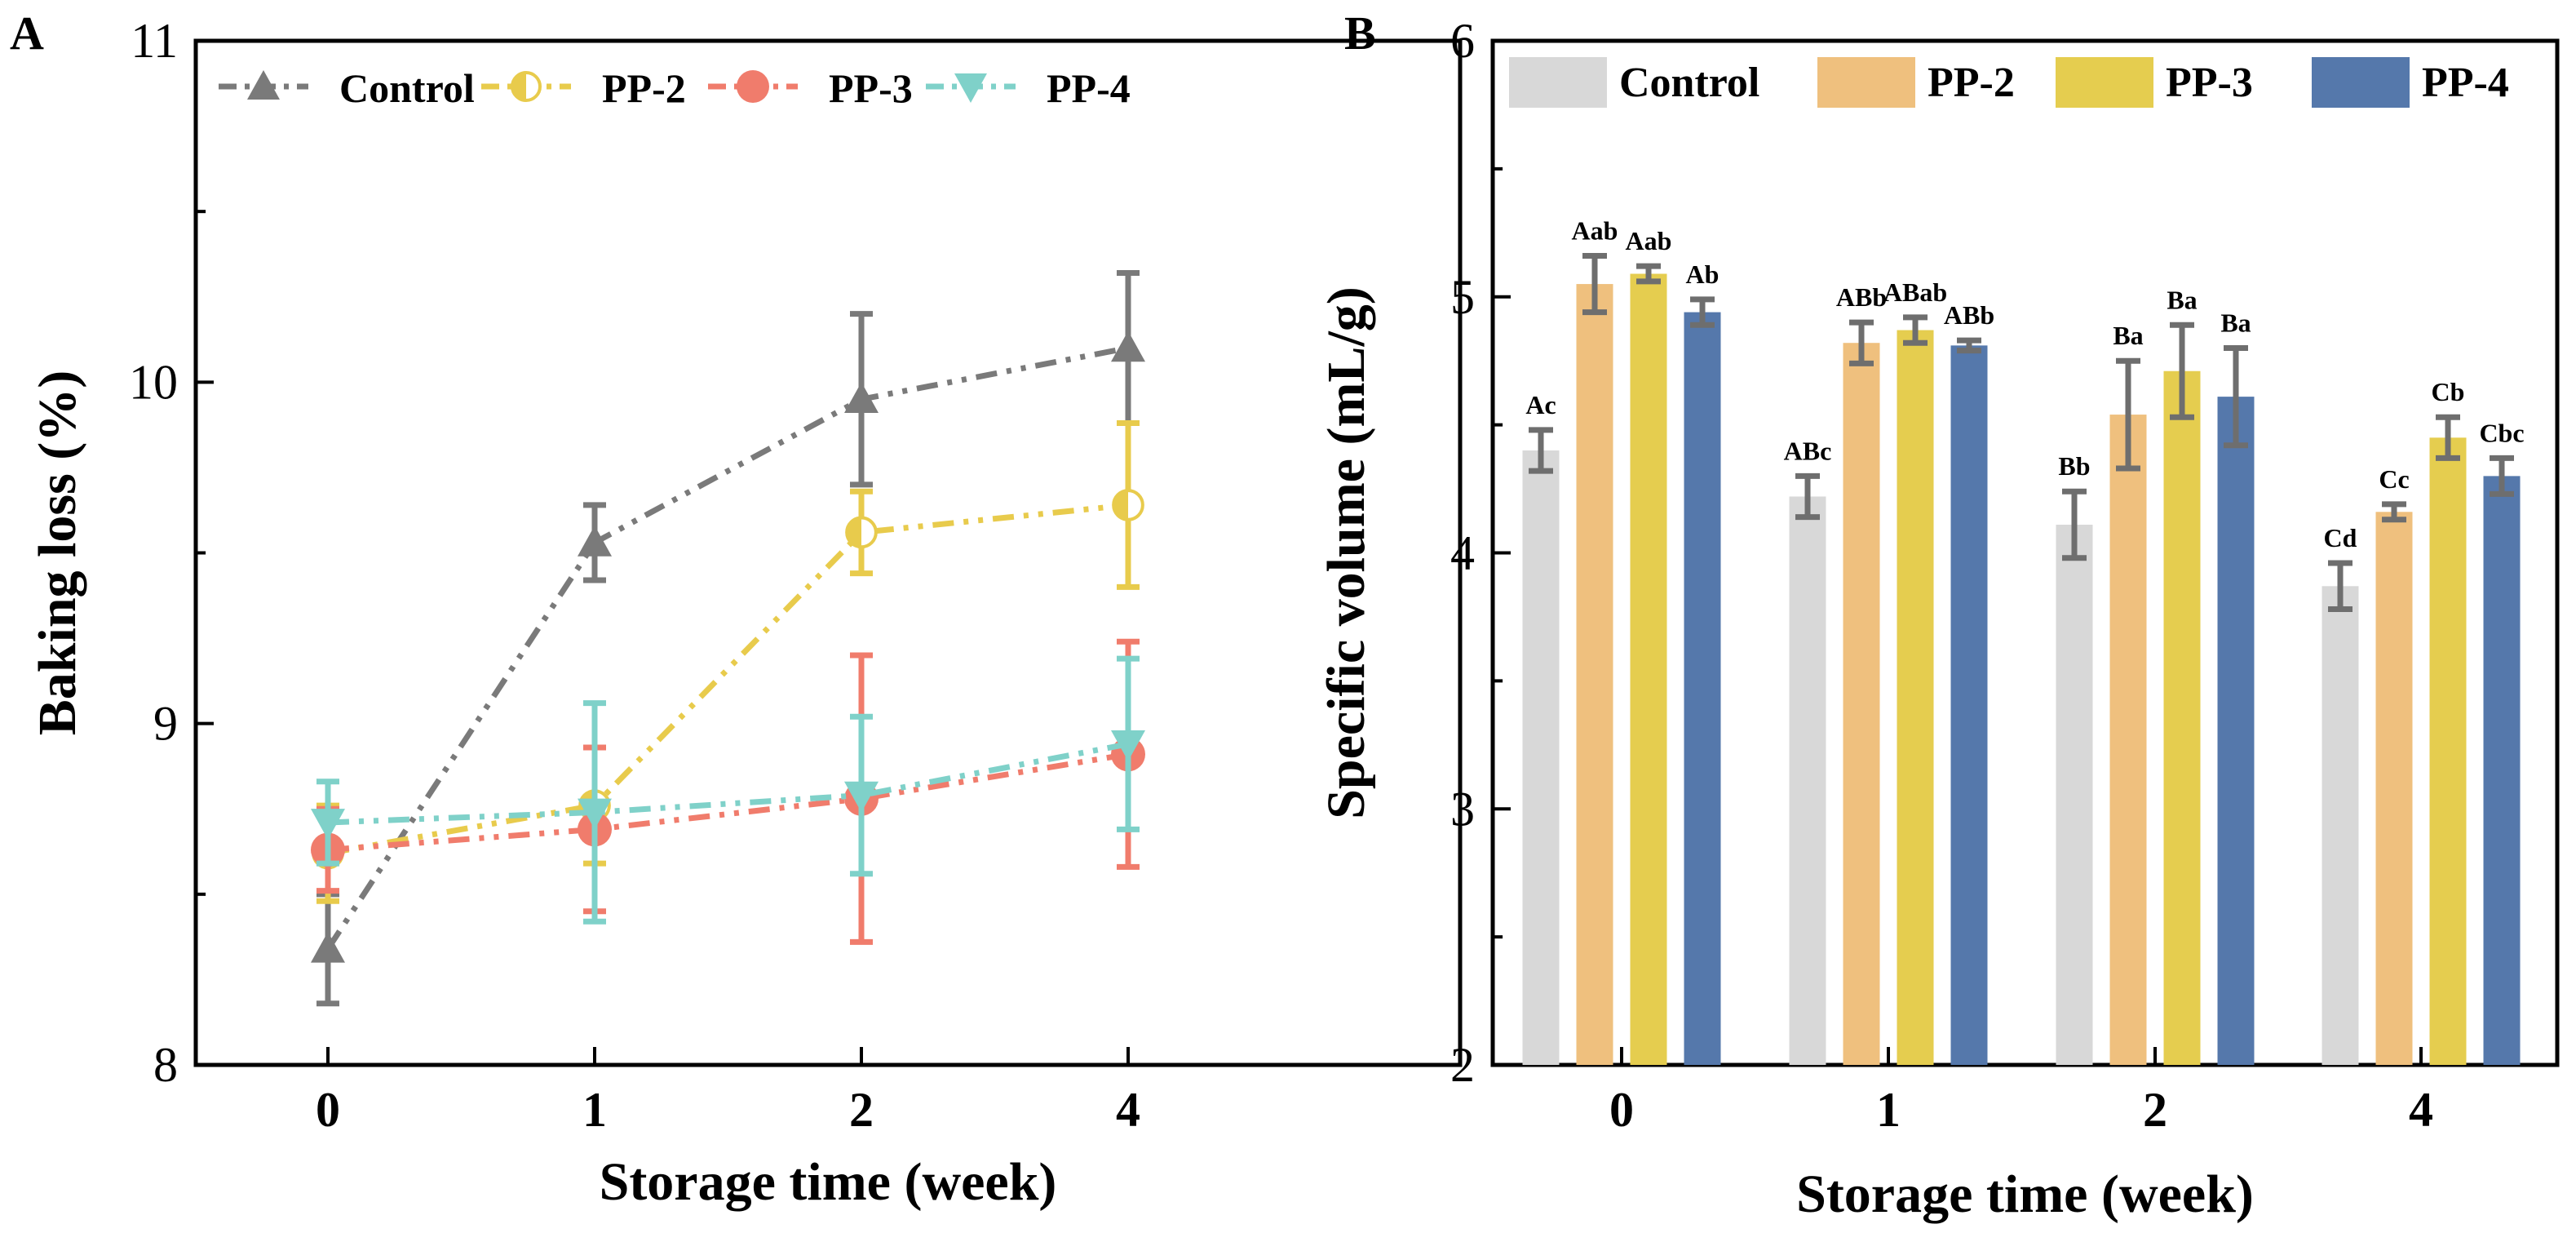 Image resolution: width=2576 pixels, height=1242 pixels. Describe the element at coordinates (1969, 315) in the screenshot. I see `series-pp-4-significance-label: ABb` at that location.